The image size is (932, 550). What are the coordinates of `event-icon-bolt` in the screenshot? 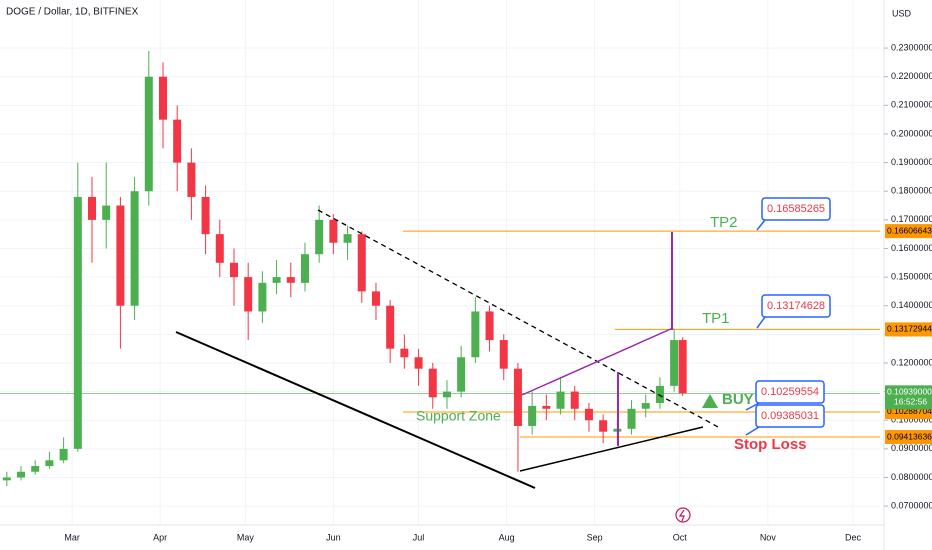 It's located at (681, 515).